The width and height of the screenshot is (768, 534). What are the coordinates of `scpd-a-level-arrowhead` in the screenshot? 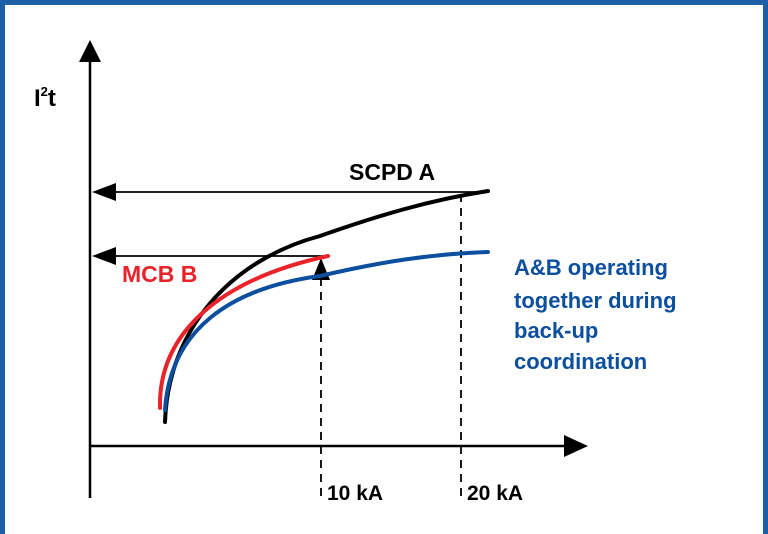 It's located at (104, 192).